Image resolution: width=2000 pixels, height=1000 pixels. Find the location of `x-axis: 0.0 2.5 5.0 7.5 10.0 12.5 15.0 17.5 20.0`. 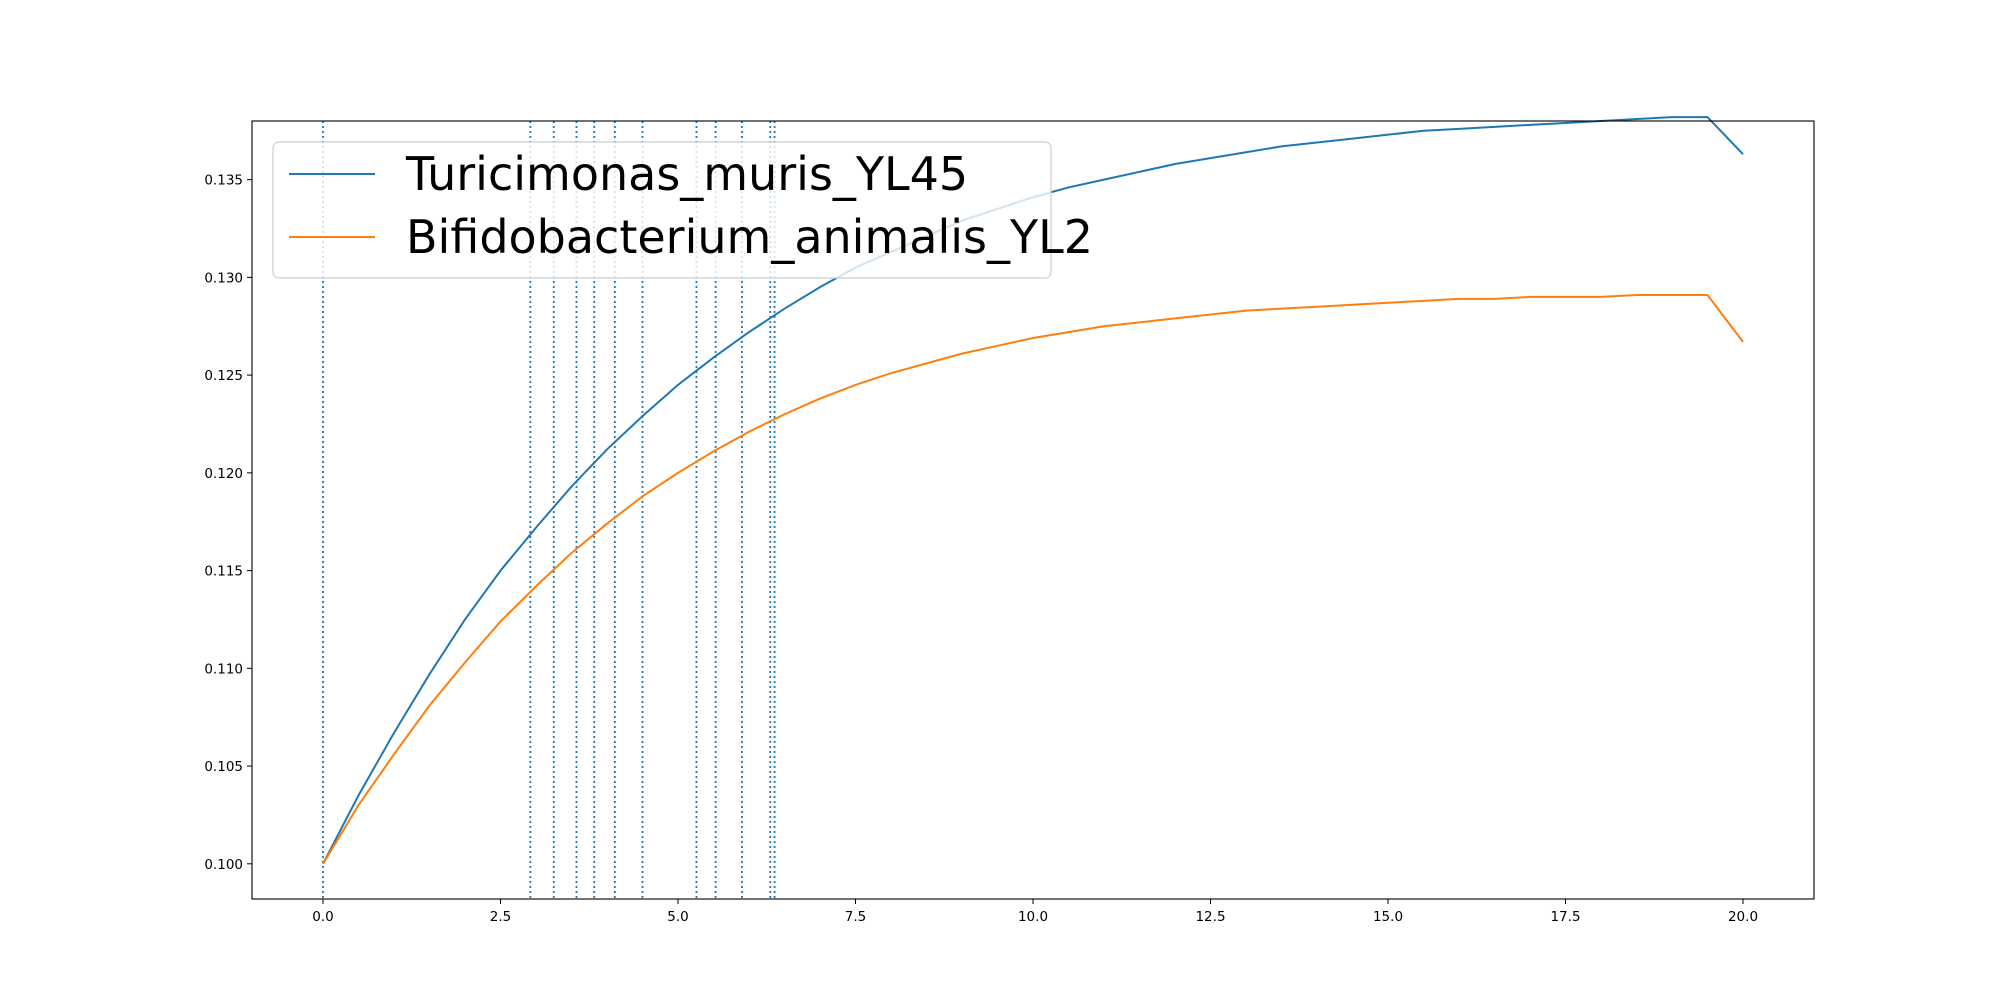

x-axis: 0.0 2.5 5.0 7.5 10.0 12.5 15.0 17.5 20.0 is located at coordinates (1035, 912).